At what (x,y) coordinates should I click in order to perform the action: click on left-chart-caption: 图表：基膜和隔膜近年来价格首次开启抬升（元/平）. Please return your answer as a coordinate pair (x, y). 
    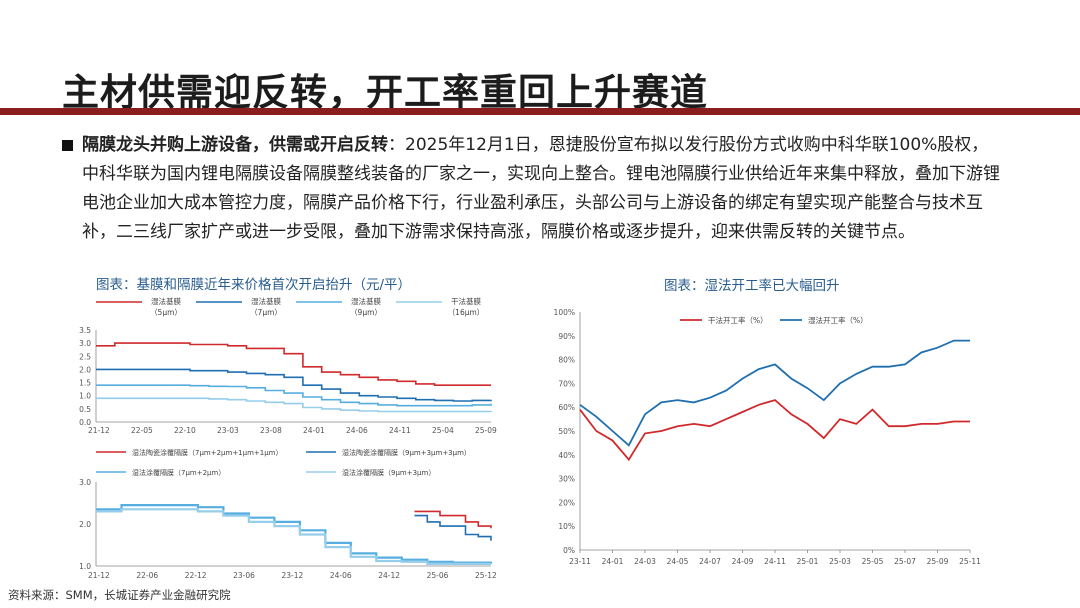
    Looking at the image, I should click on (254, 285).